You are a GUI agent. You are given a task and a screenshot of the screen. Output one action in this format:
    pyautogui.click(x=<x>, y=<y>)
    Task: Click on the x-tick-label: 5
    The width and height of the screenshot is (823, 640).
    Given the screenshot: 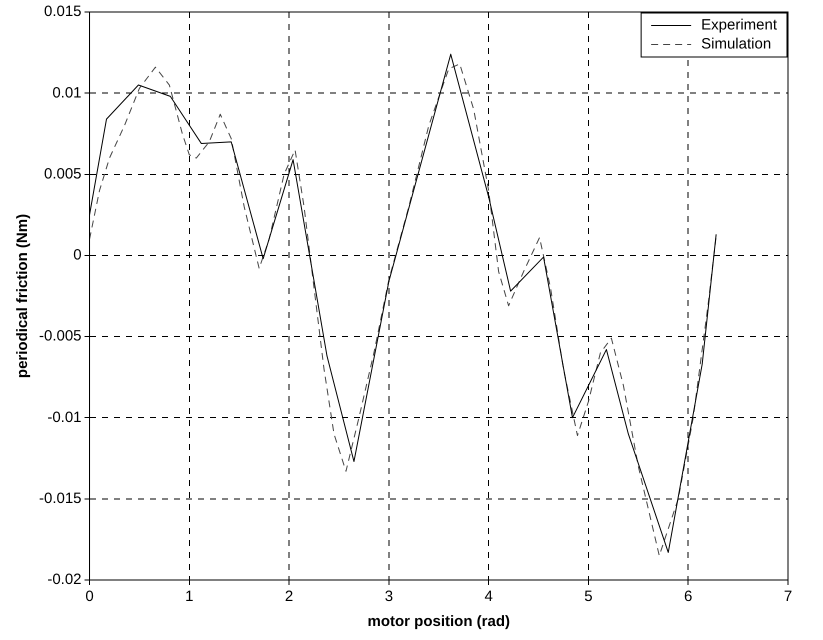 What is the action you would take?
    pyautogui.click(x=588, y=597)
    